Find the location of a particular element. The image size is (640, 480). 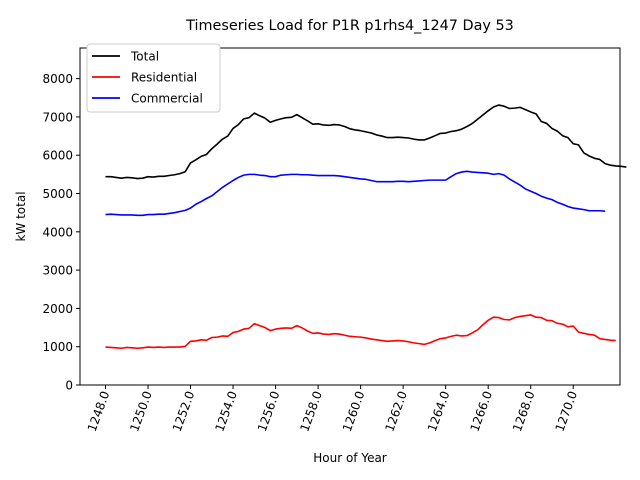

x-tick-label: 1258.0 is located at coordinates (311, 411).